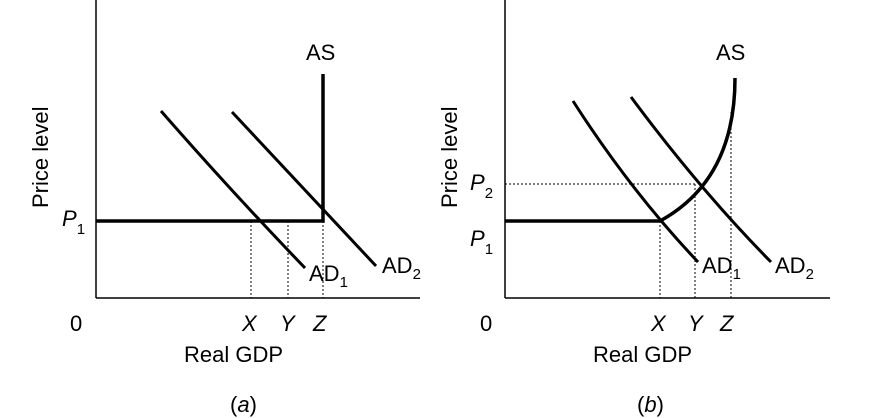 The width and height of the screenshot is (872, 418). I want to click on panel-b-ad2-curve, so click(701, 180).